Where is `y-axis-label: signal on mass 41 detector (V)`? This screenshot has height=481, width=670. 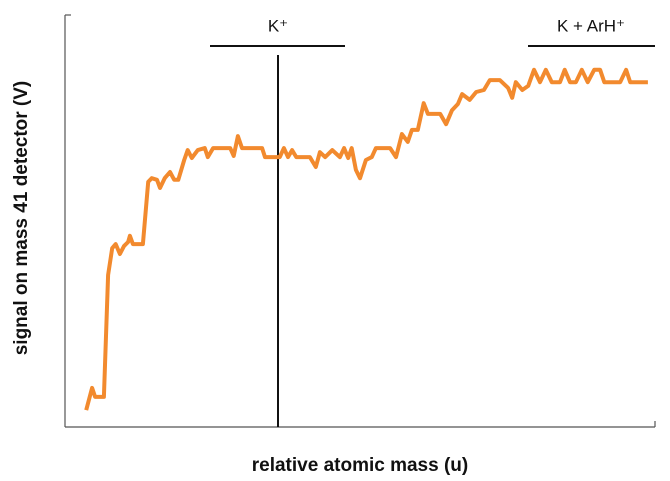 y-axis-label: signal on mass 41 detector (V) is located at coordinates (21, 218).